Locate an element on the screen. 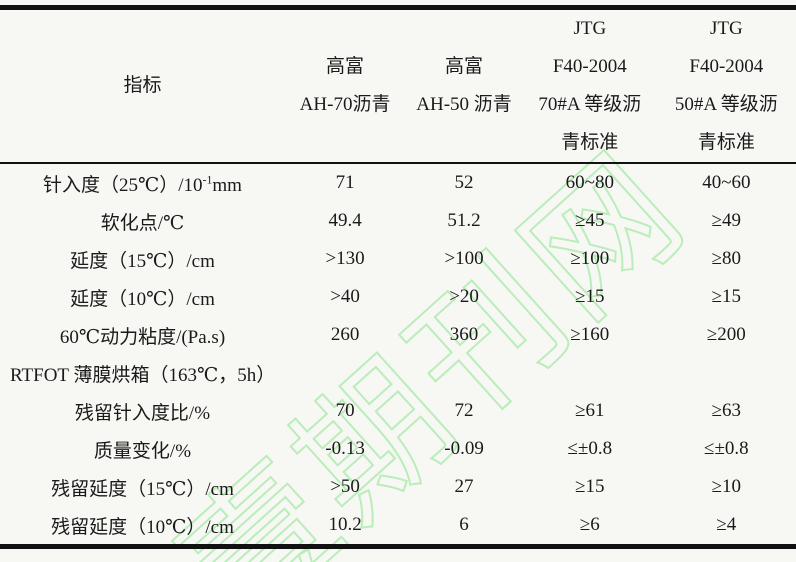 The height and width of the screenshot is (562, 796). col-header-gaofu-ah70: 高富 AH-70沥青 is located at coordinates (345, 86).